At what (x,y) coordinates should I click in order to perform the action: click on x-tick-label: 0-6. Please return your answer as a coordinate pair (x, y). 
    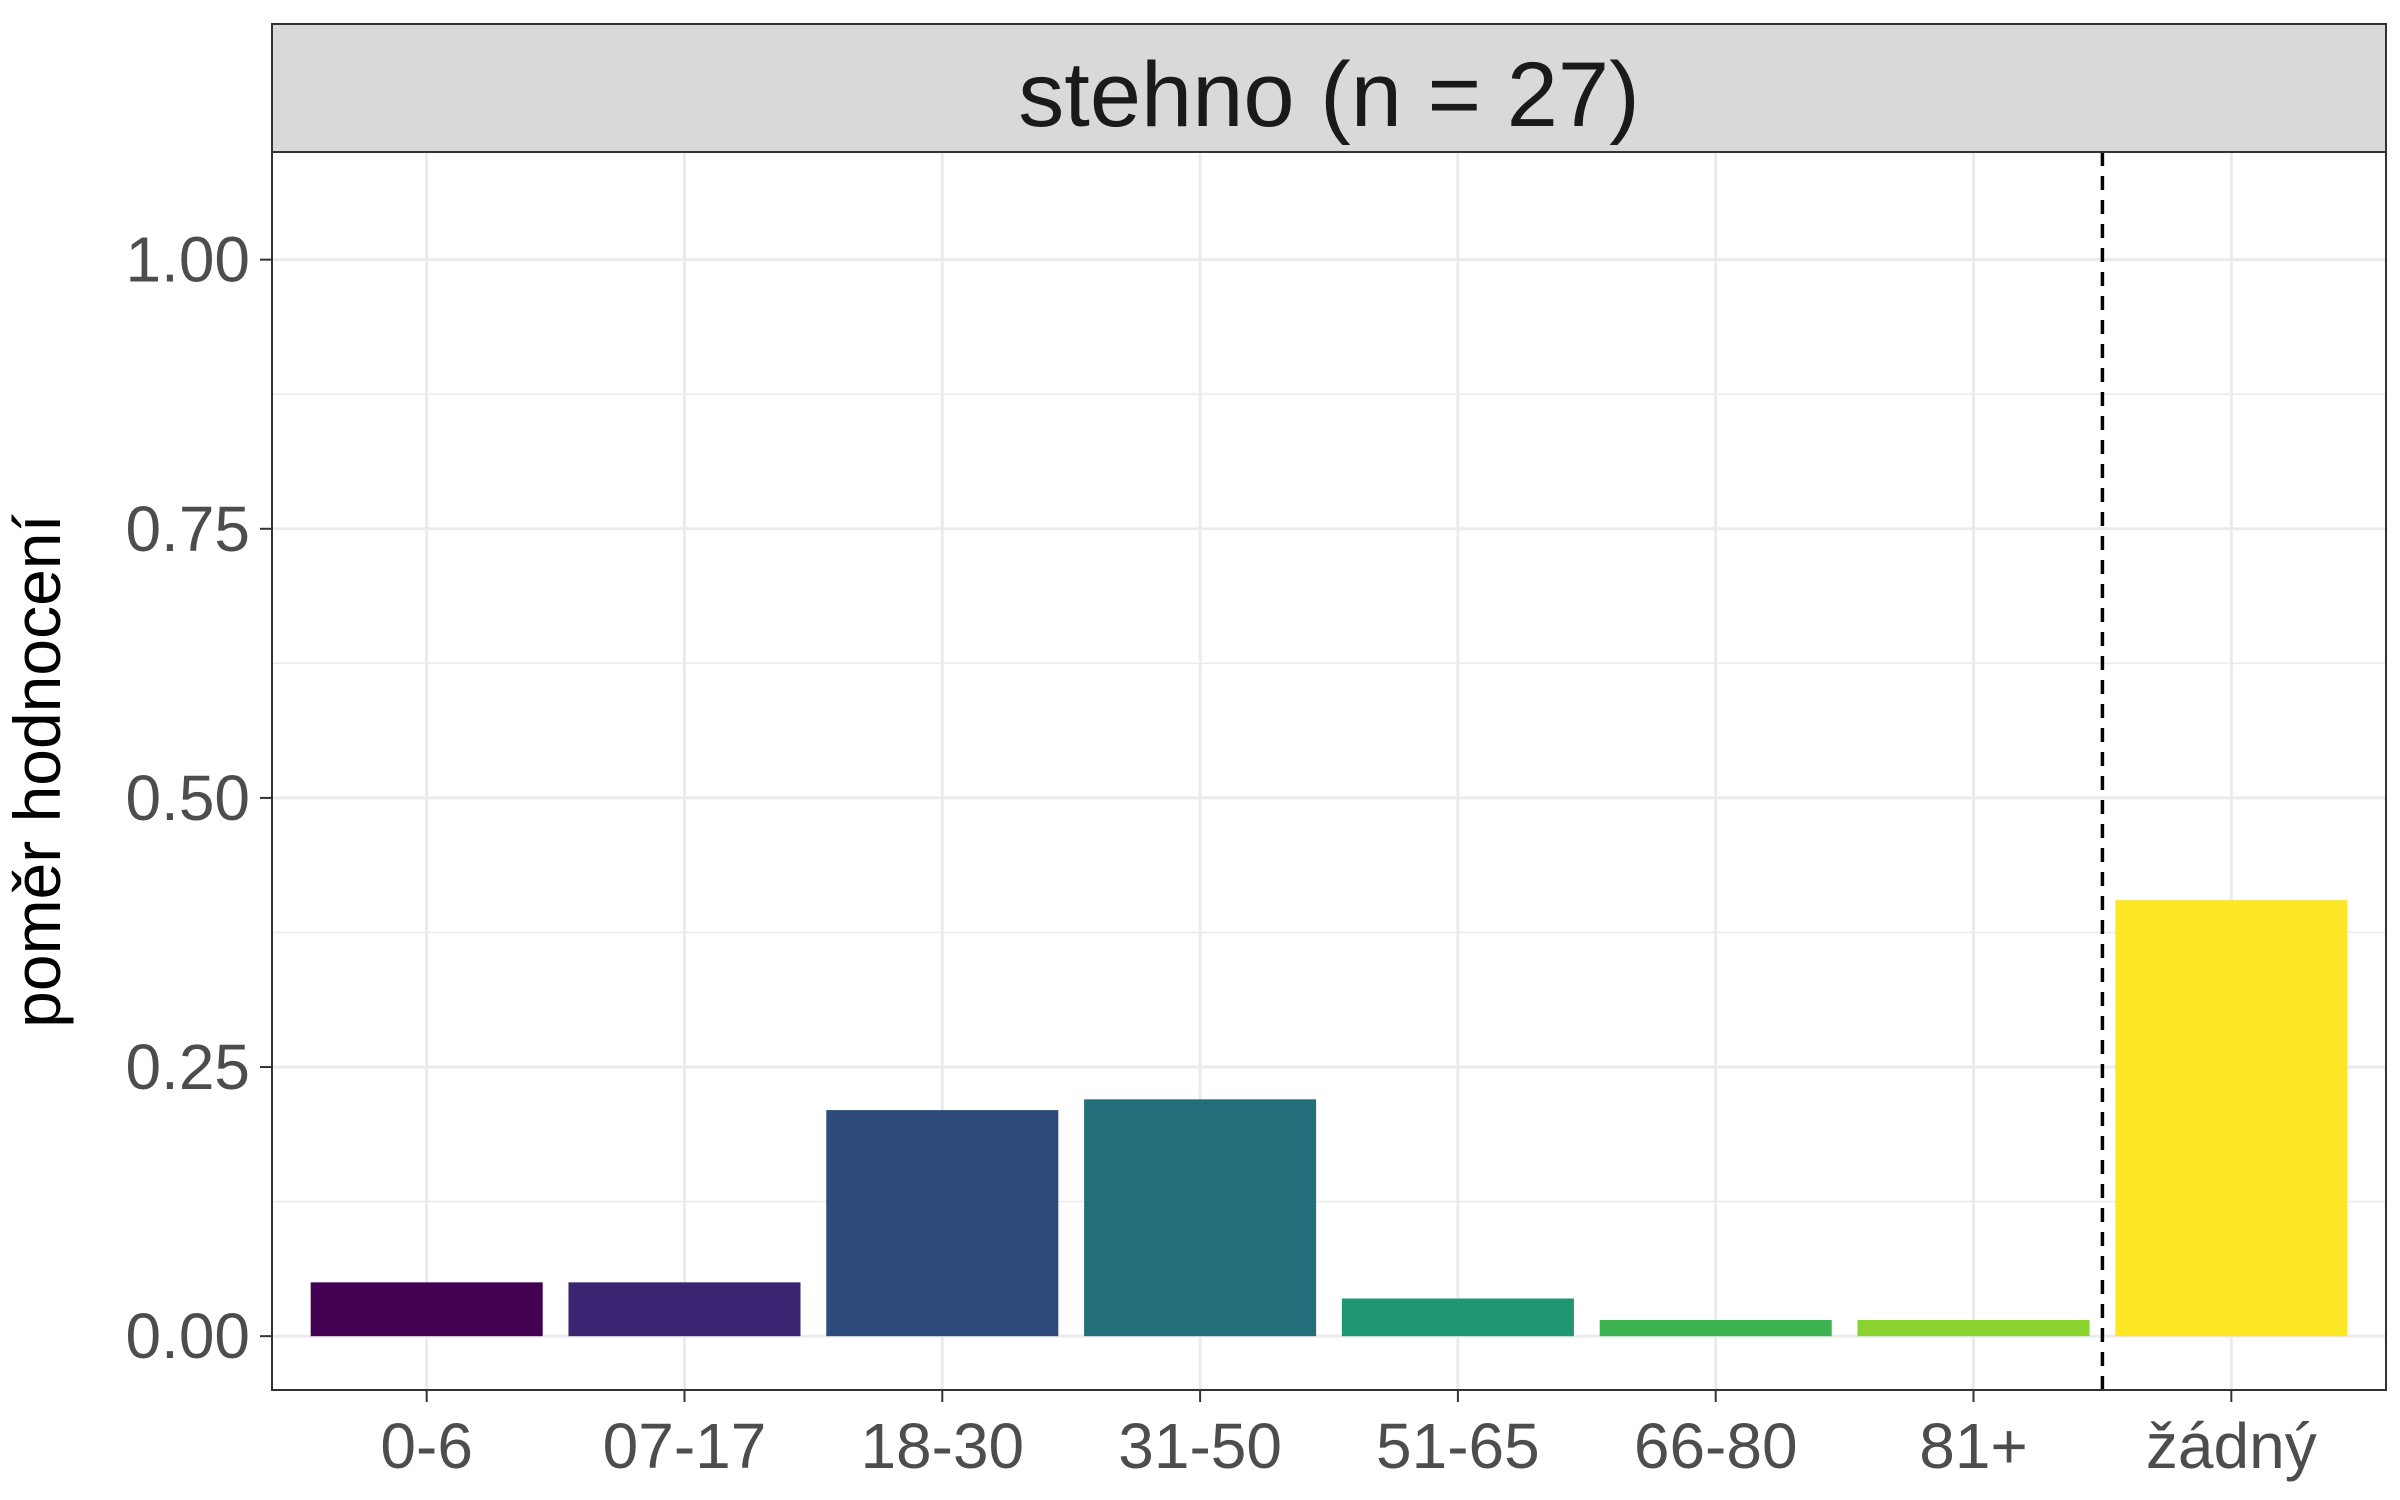
    Looking at the image, I should click on (426, 1446).